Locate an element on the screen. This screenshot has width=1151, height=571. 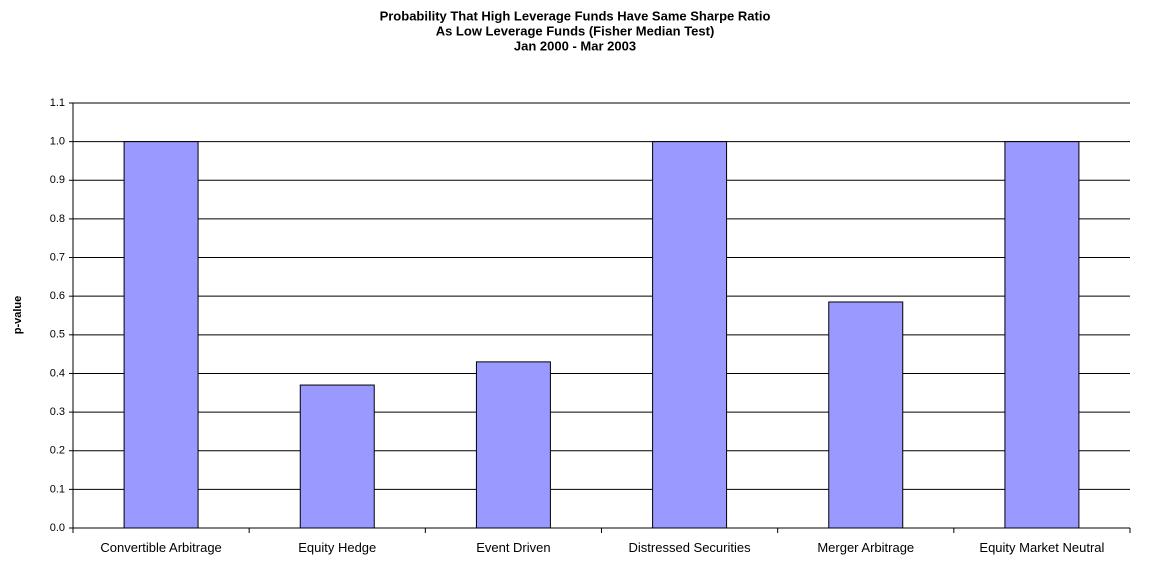
y-tick-label: 0.4 is located at coordinates (57, 373).